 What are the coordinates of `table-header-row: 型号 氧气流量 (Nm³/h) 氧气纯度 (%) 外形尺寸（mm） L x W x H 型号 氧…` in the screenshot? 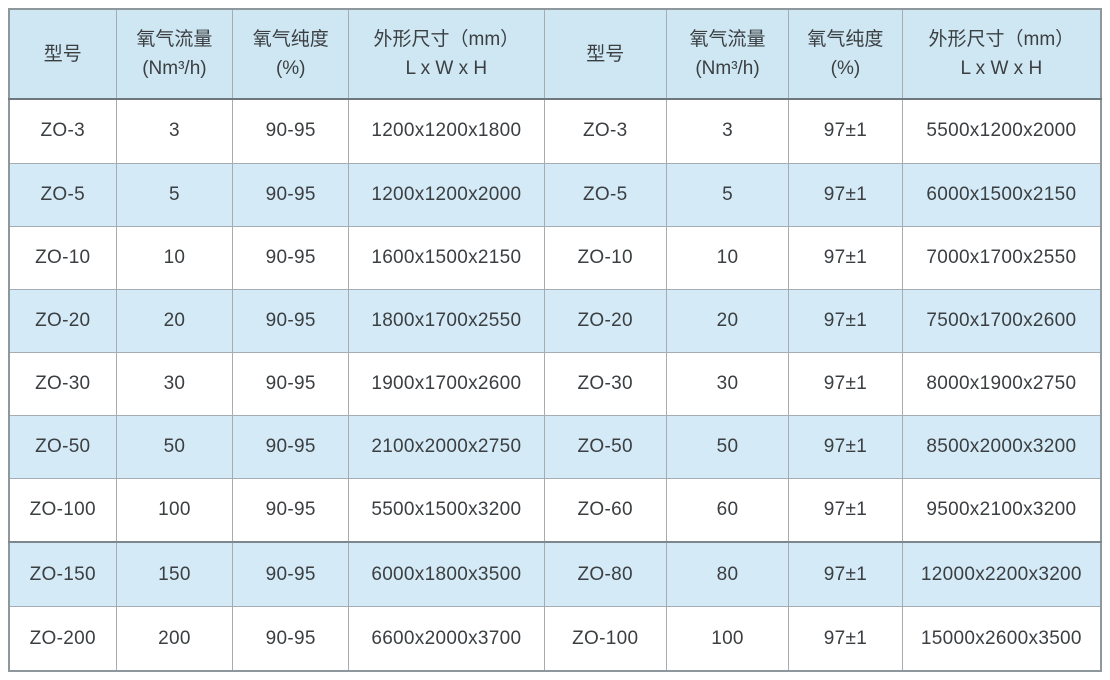 It's located at (555, 54).